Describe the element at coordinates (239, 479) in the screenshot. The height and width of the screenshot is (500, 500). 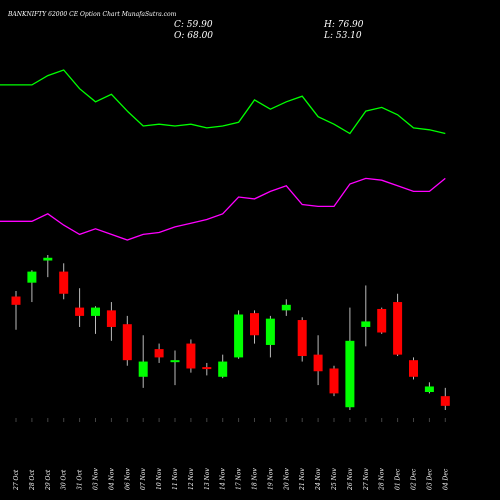
I see `x-tick-label: 17 Nov` at that location.